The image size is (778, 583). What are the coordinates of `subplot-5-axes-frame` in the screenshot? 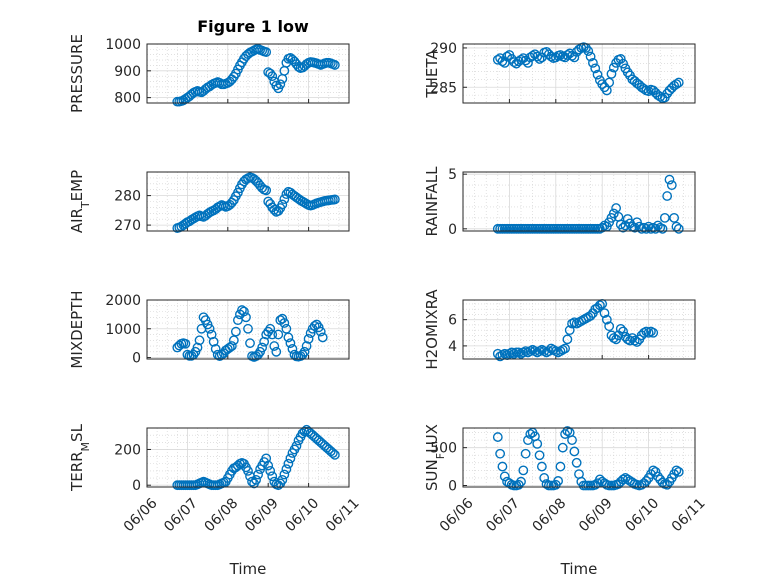 It's located at (248, 329).